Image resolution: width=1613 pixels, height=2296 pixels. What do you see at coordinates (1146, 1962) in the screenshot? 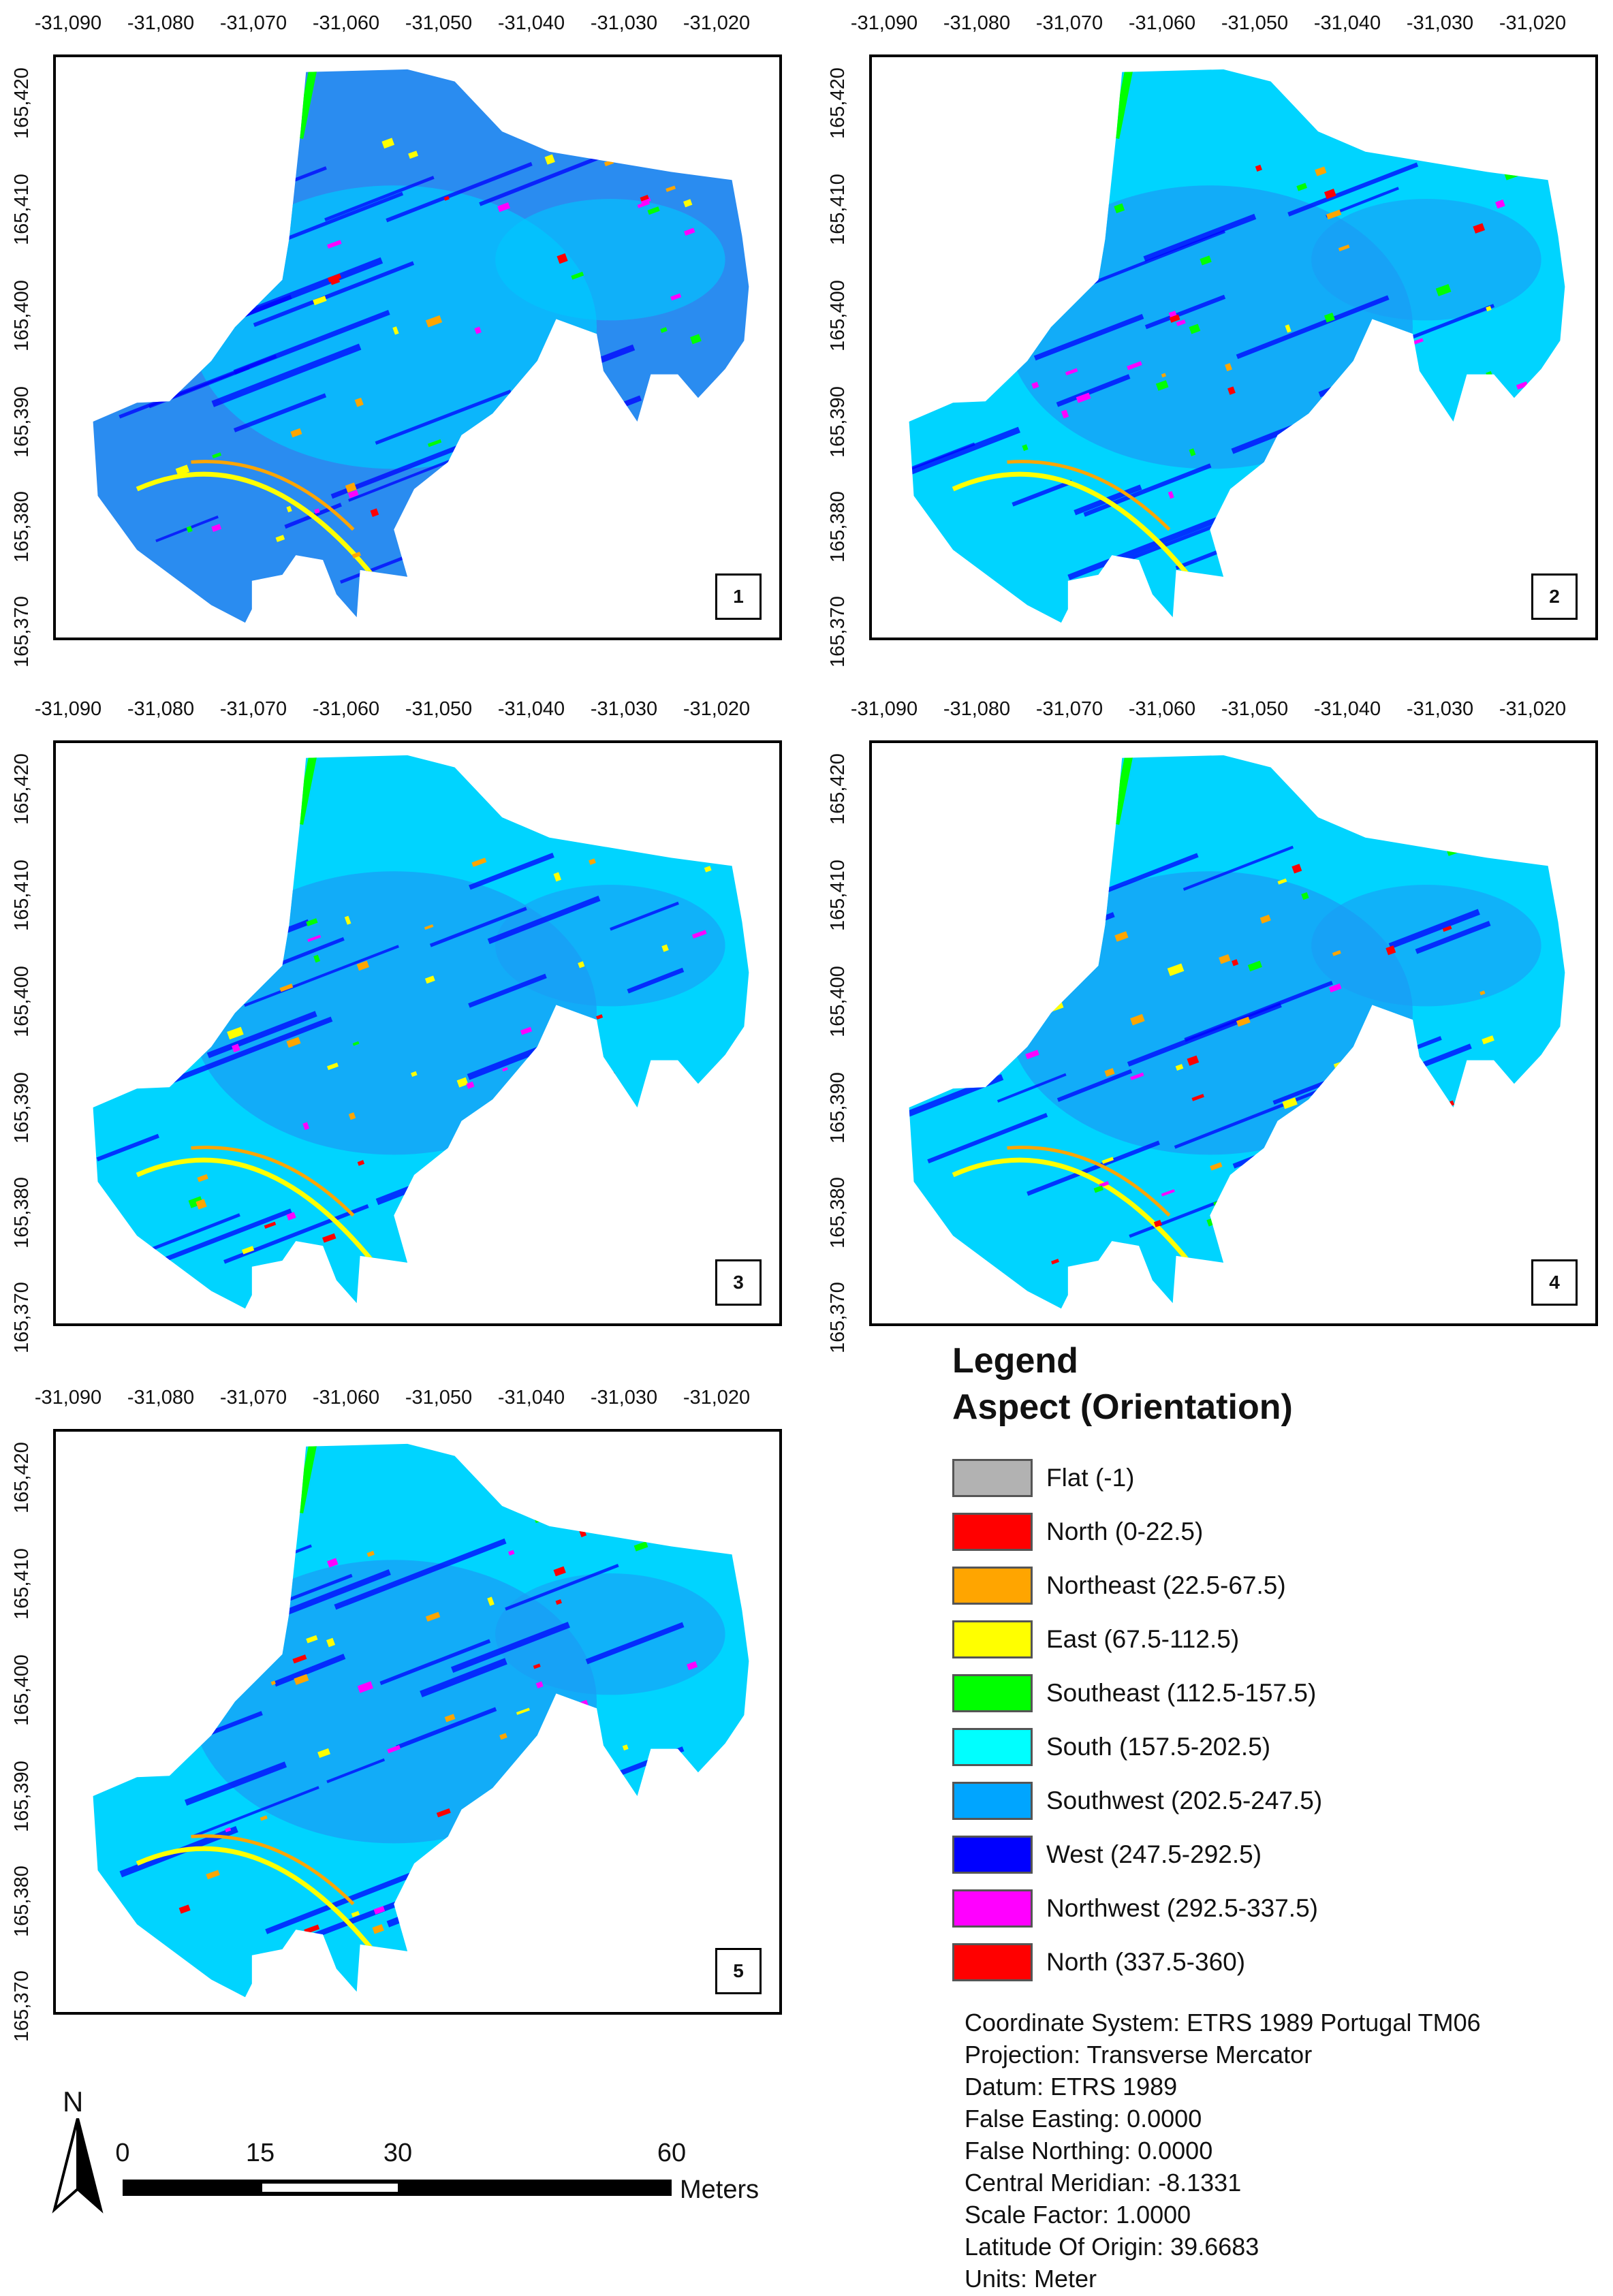
I see `legend-label: North (337.5-360)` at bounding box center [1146, 1962].